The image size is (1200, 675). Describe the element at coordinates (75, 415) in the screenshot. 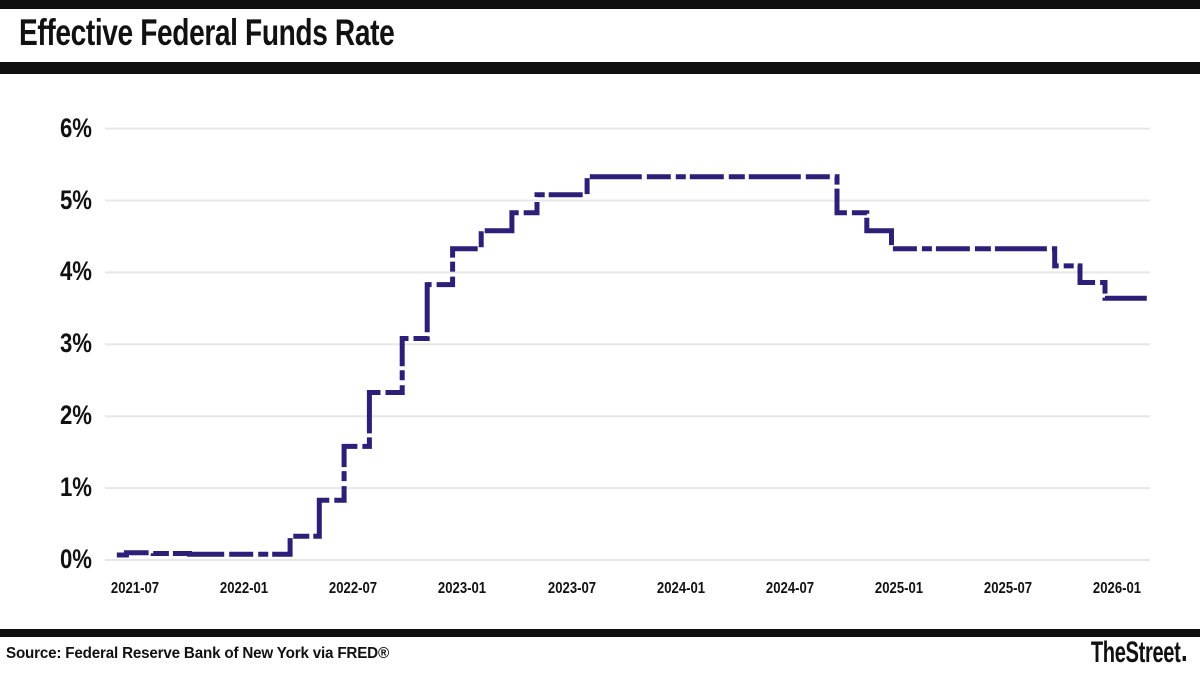

I see `y-tick-label: 2%` at that location.